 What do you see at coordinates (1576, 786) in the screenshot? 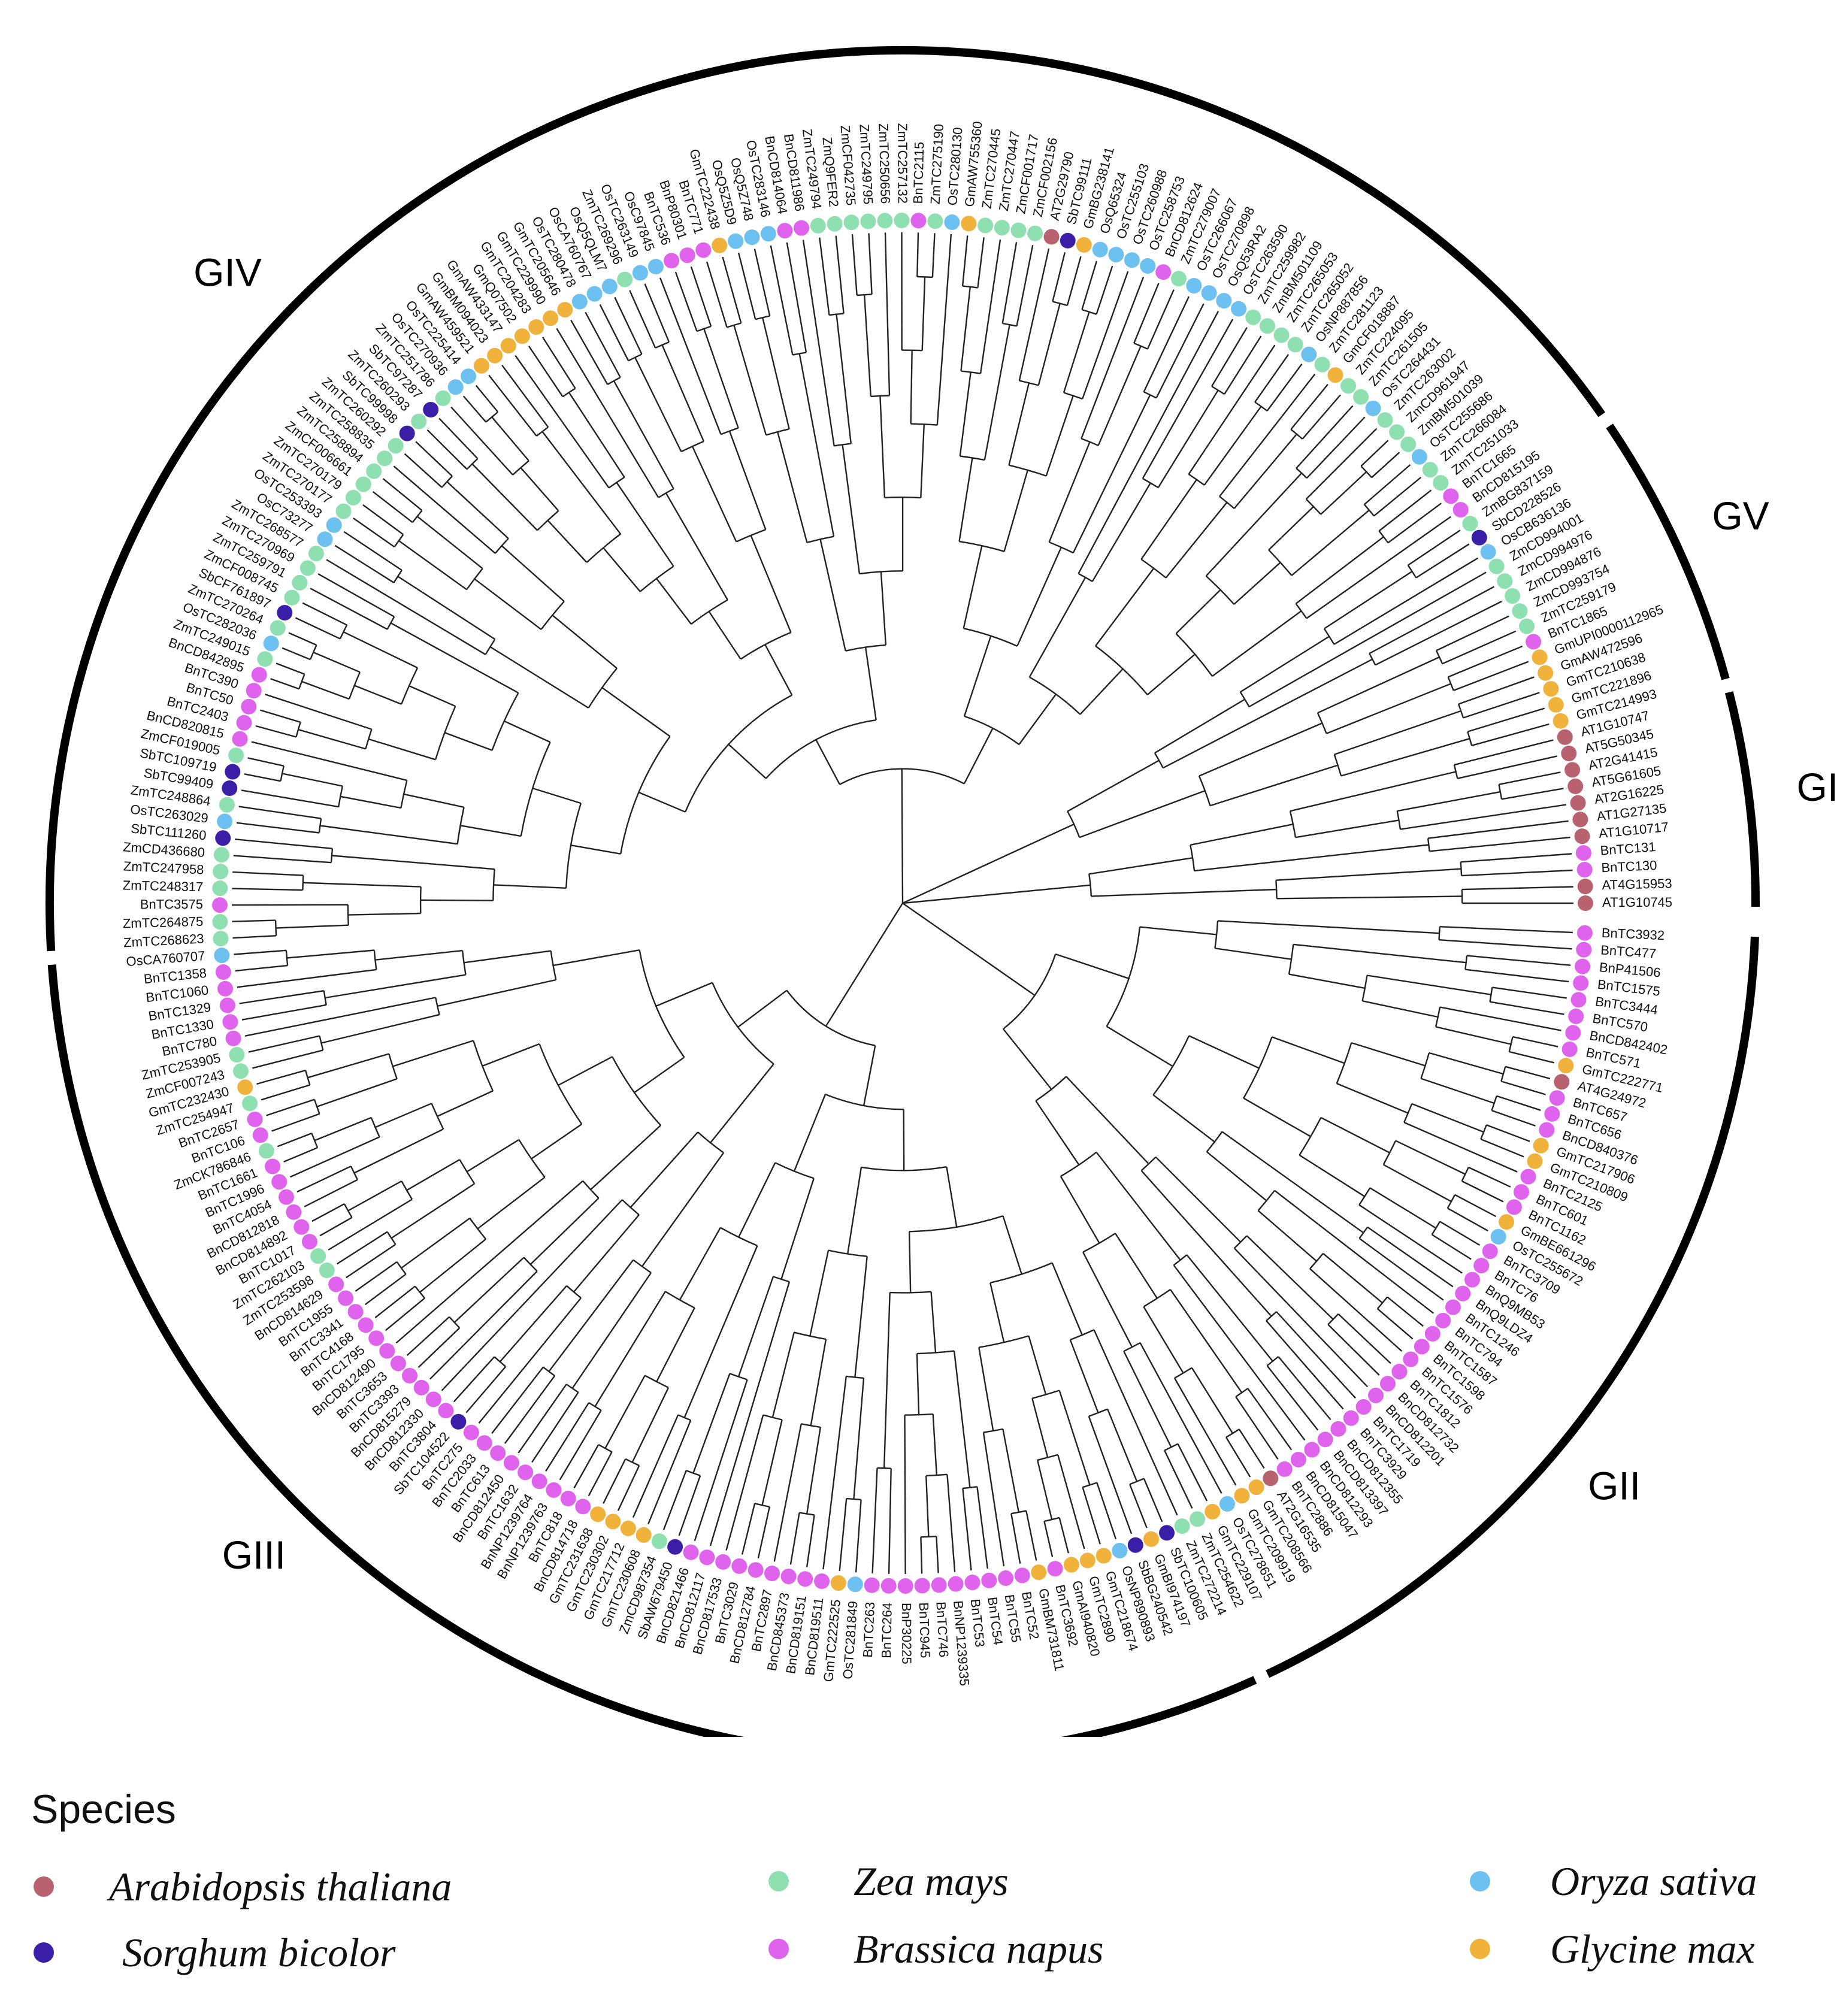
I see `leaf-dot-AT5G61605` at bounding box center [1576, 786].